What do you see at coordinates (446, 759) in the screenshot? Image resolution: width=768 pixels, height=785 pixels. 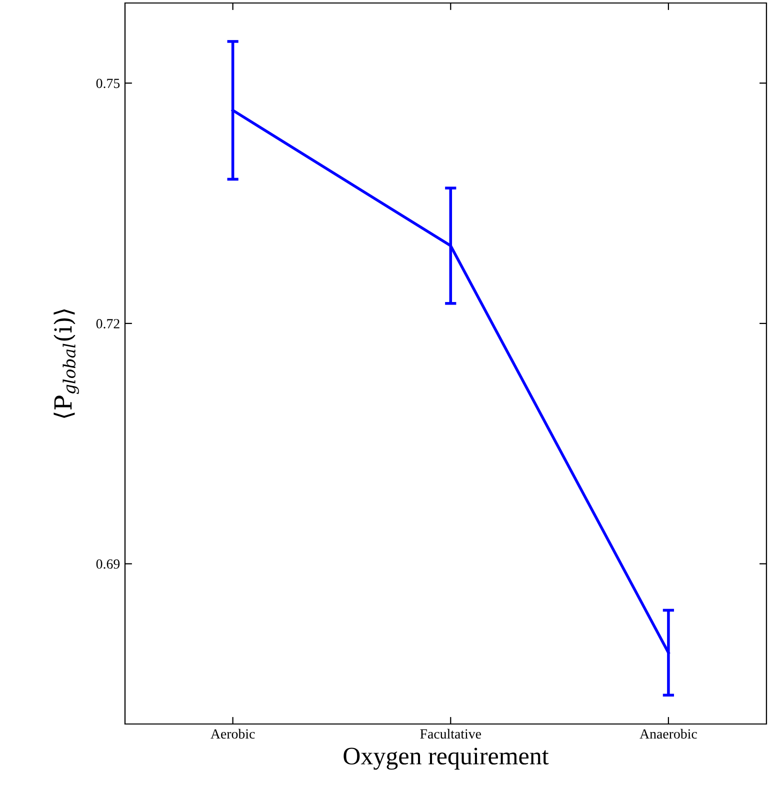 I see `x-axis-title: Oxygen requirement` at bounding box center [446, 759].